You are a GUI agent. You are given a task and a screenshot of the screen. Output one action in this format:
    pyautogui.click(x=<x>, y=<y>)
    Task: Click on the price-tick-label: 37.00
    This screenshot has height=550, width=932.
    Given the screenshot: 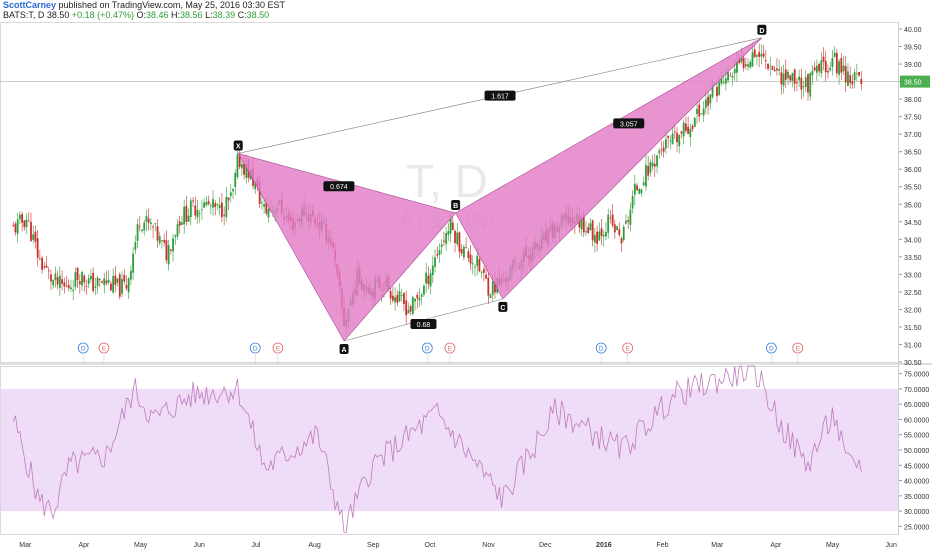 What is the action you would take?
    pyautogui.click(x=913, y=135)
    